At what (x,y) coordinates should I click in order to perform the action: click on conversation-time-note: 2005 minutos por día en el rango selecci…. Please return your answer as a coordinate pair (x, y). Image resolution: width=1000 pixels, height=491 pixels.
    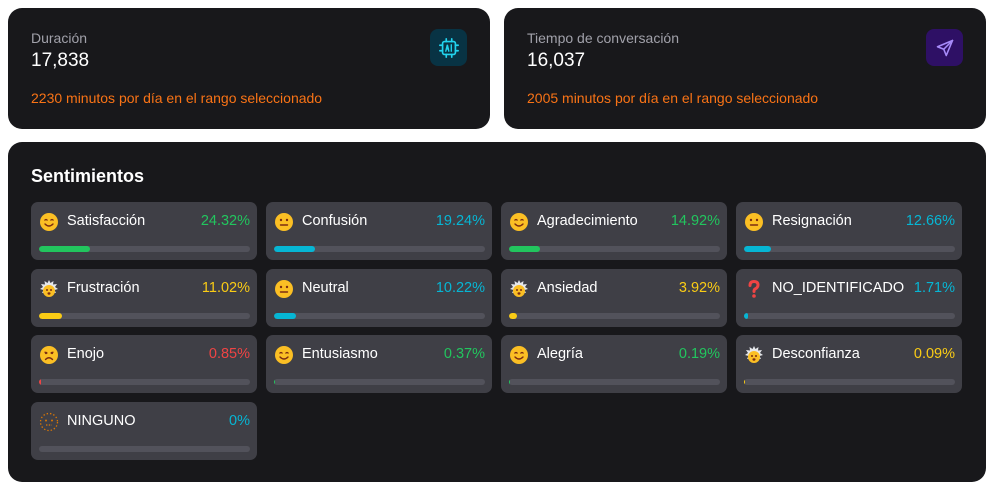
    Looking at the image, I should click on (673, 98).